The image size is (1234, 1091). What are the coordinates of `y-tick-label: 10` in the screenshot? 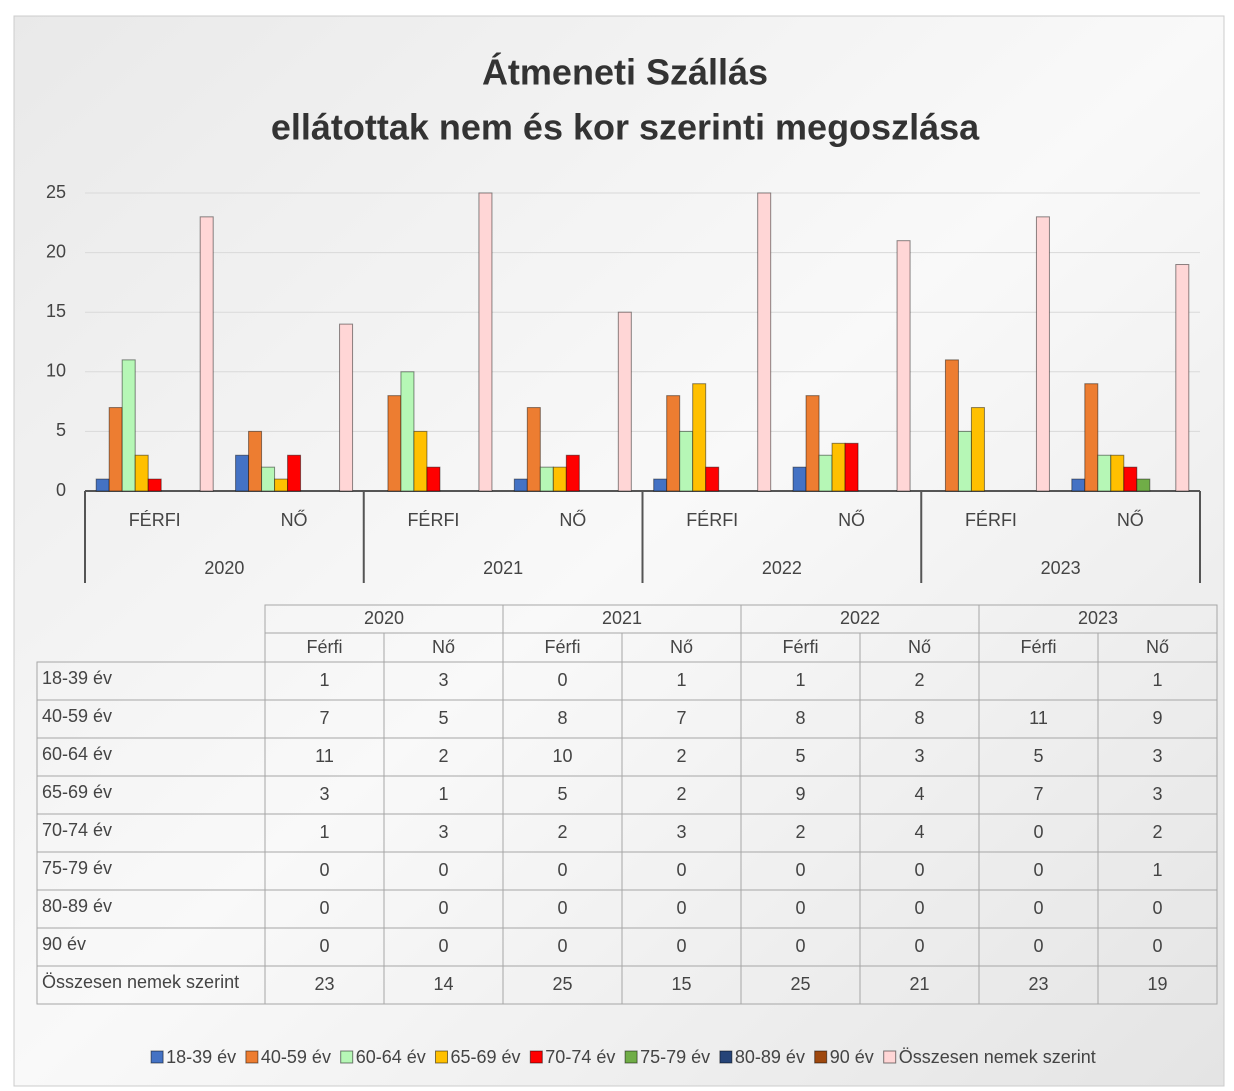 It's located at (56, 371).